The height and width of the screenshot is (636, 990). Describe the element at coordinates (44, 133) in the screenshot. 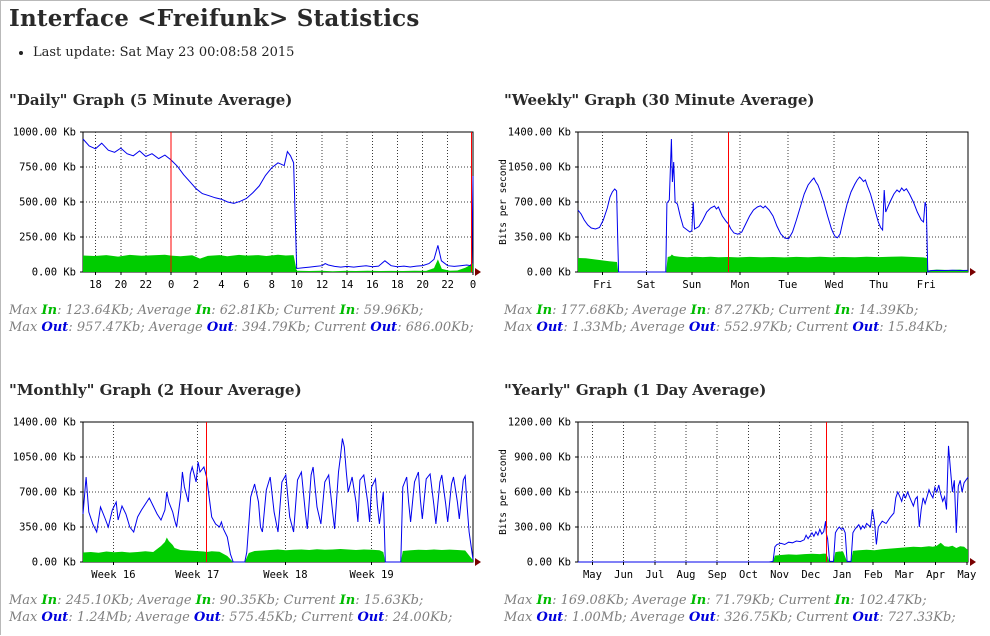

I see `y-tick-label: 1000.00 Kb` at that location.